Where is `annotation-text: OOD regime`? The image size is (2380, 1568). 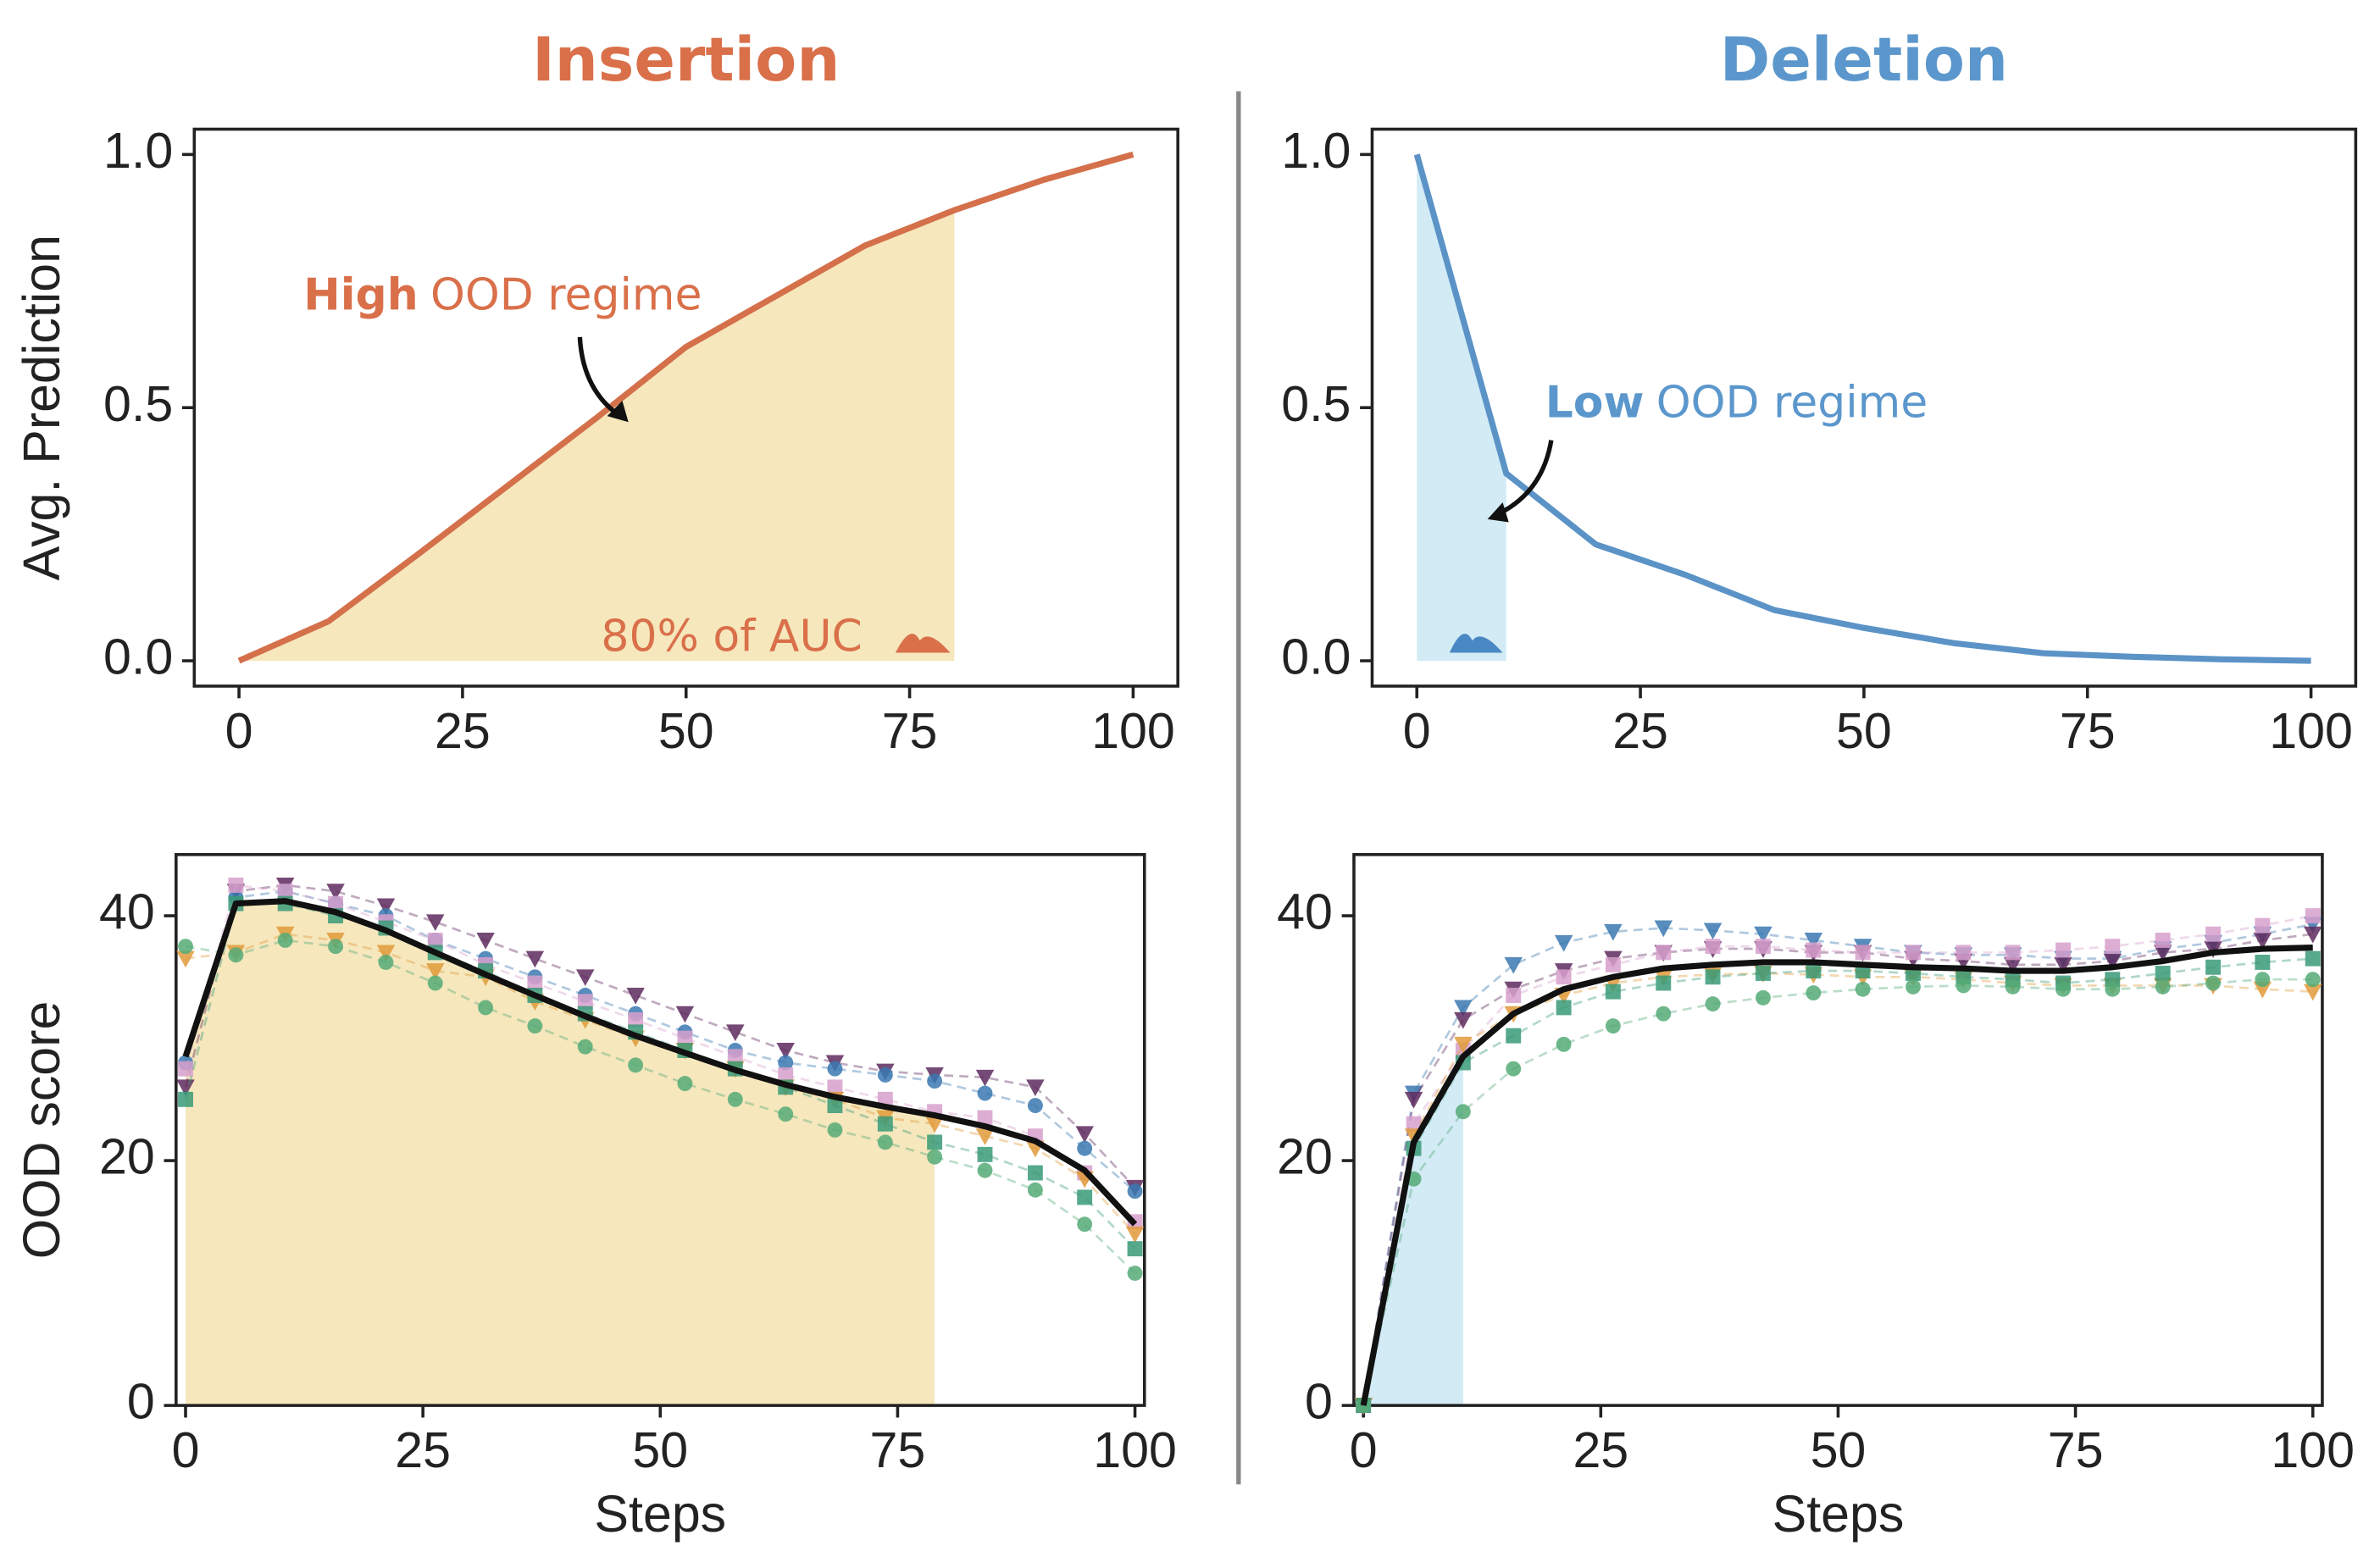
annotation-text: OOD regime is located at coordinates (566, 294).